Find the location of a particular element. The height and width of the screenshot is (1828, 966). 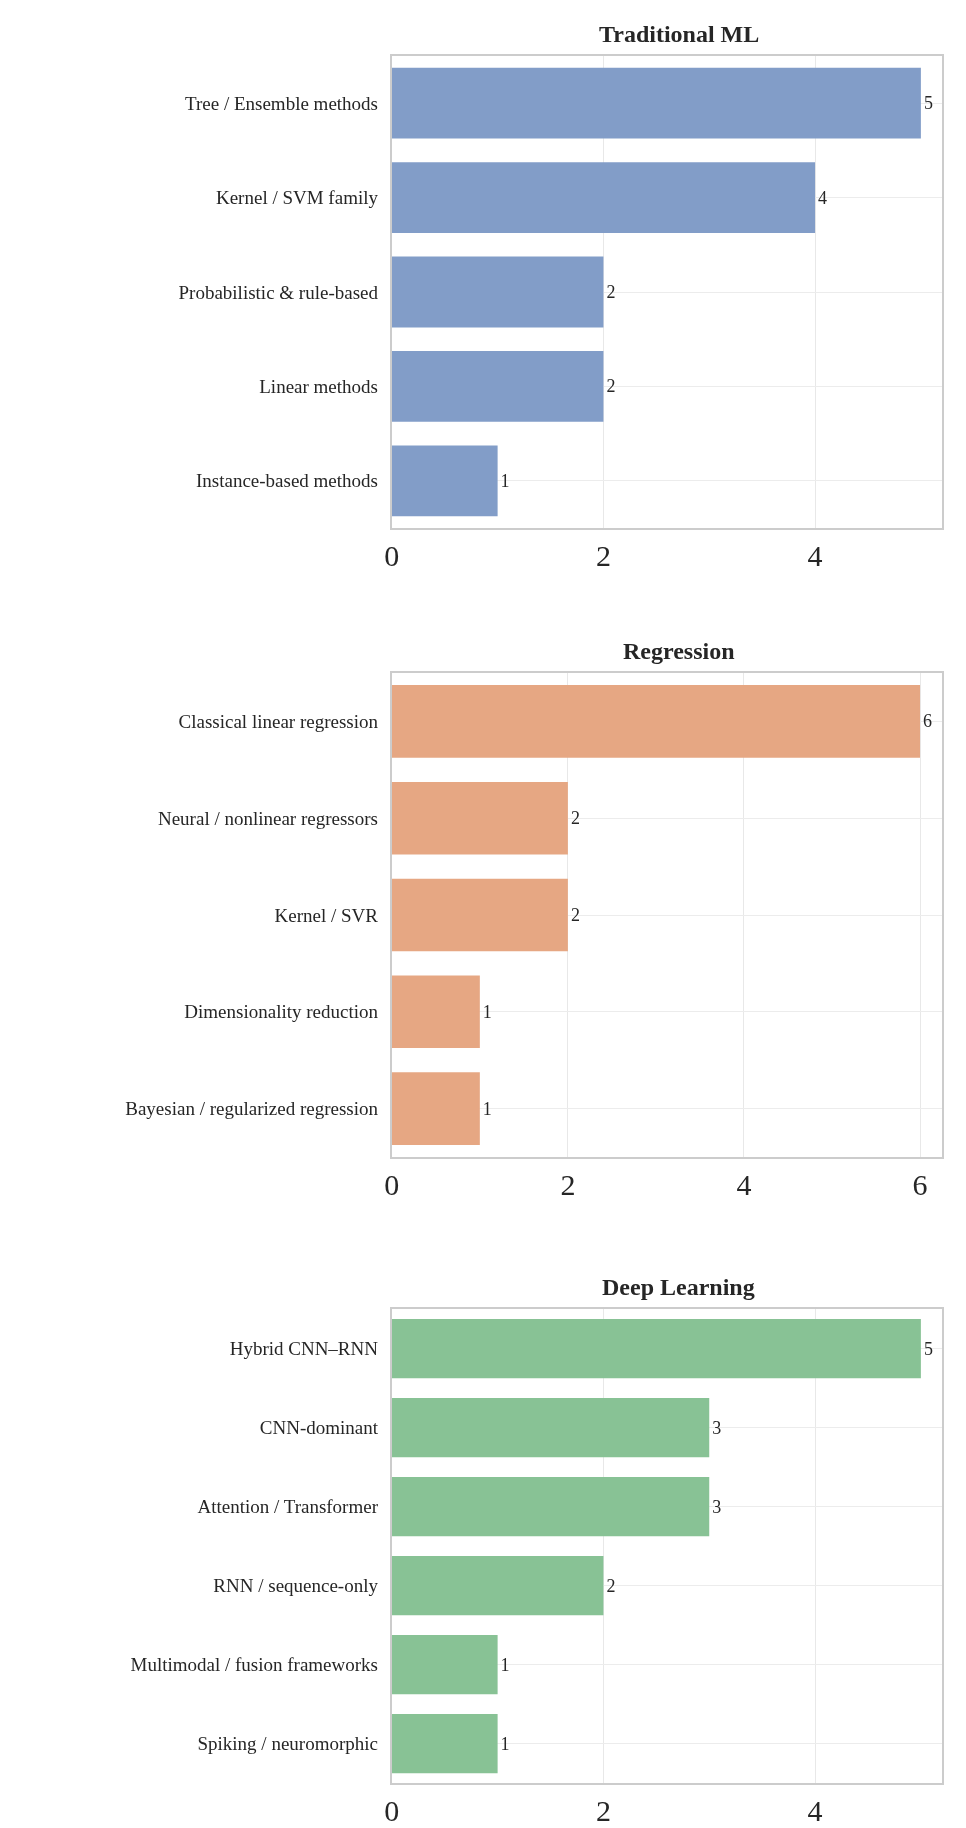

y-tick-label: Bayesian / regularized regression is located at coordinates (252, 1109).